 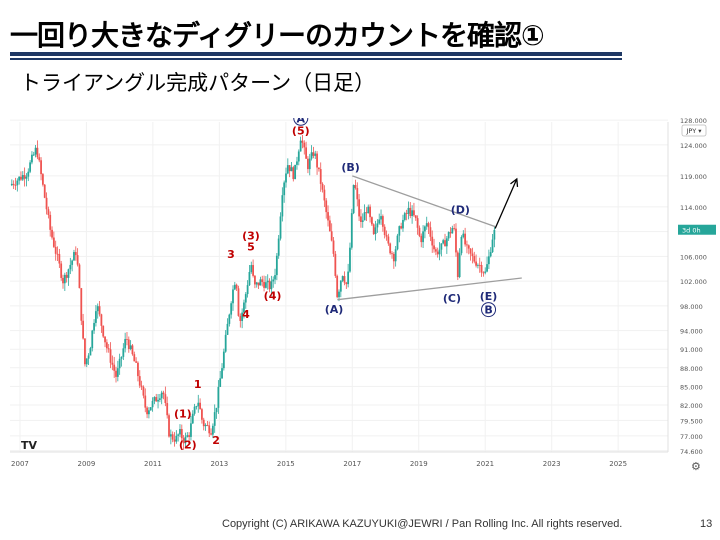 I want to click on trendline-upper, so click(x=424, y=201).